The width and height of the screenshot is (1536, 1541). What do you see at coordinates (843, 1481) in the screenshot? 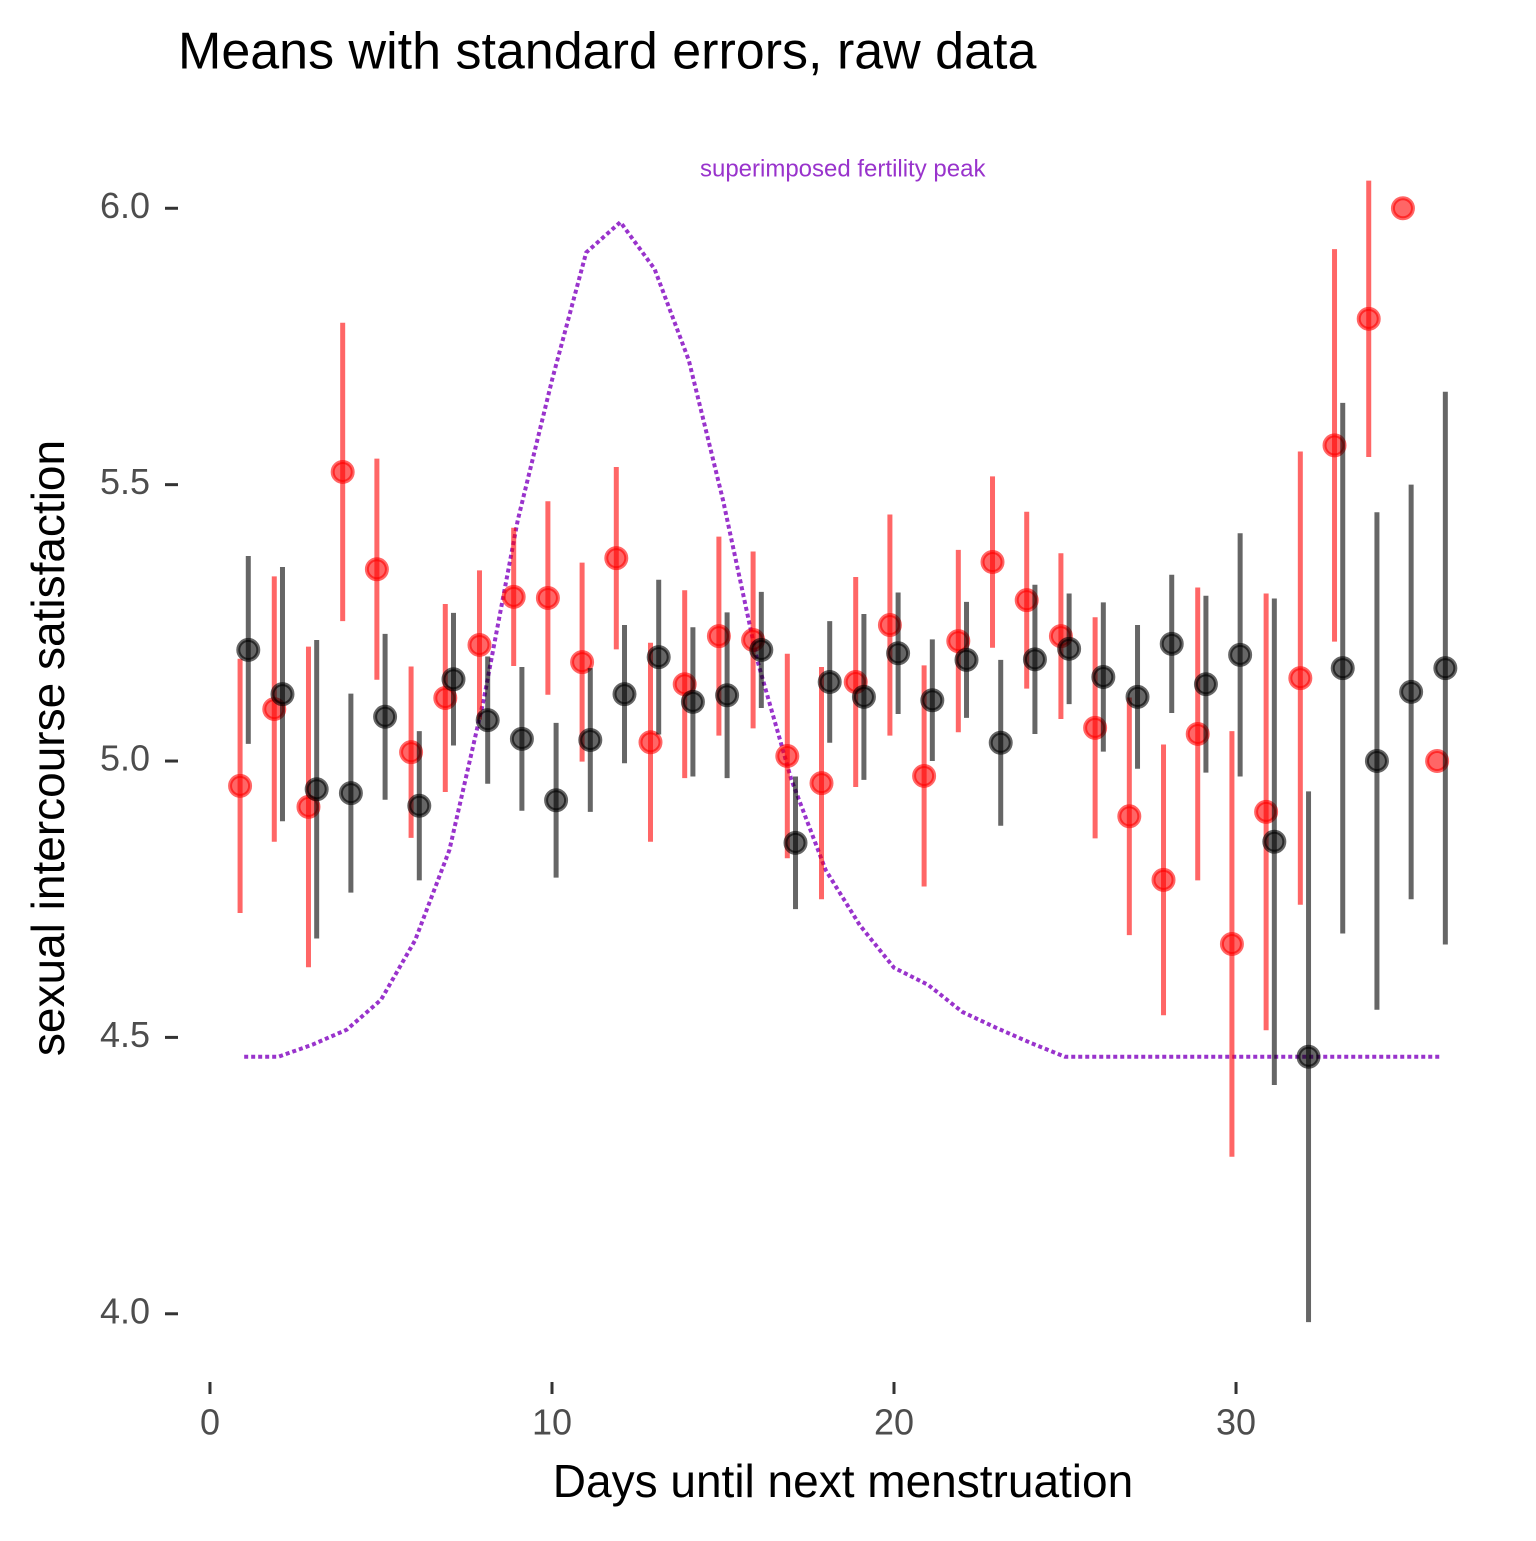
I see `x-axis-title: Days until next menstruation` at bounding box center [843, 1481].